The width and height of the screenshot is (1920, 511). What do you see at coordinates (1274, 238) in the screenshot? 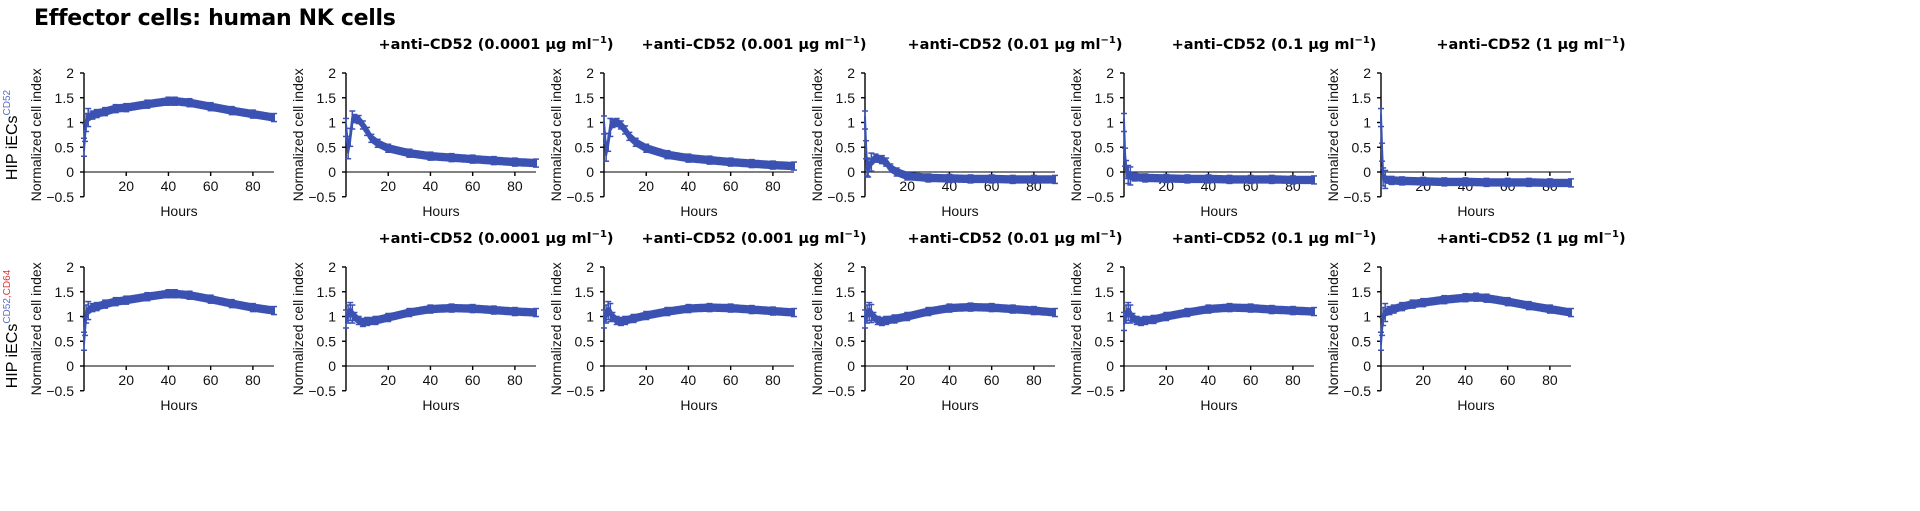
I see `panel-title: +anti–CD52 (0.1 μg ml−1)` at bounding box center [1274, 238].